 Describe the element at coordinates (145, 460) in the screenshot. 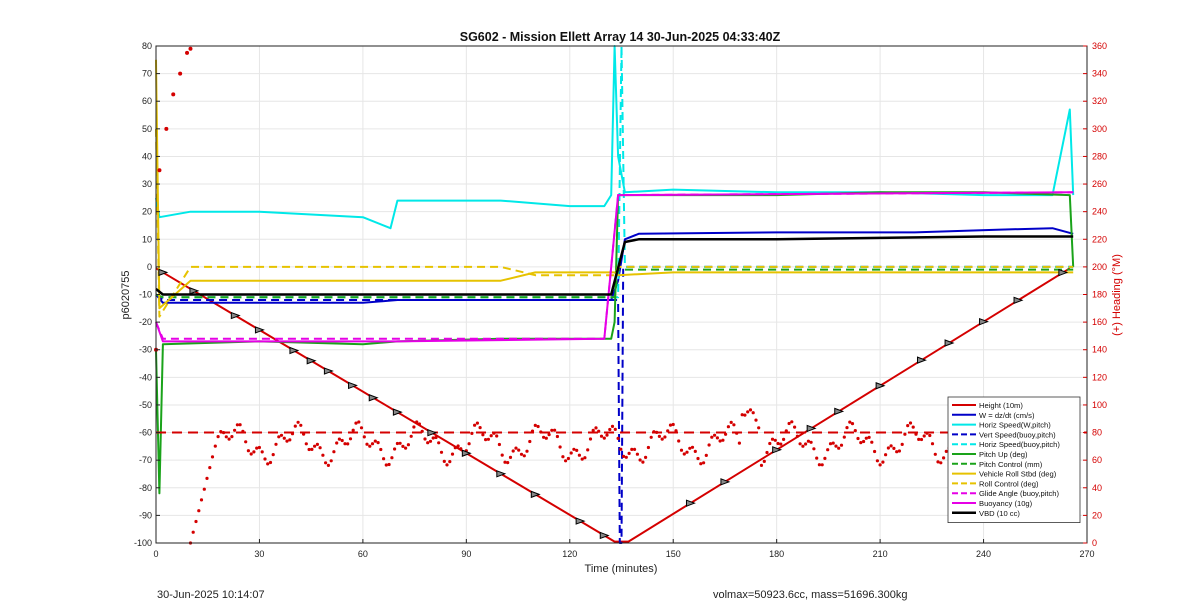

I see `y-tick-label: -70` at that location.